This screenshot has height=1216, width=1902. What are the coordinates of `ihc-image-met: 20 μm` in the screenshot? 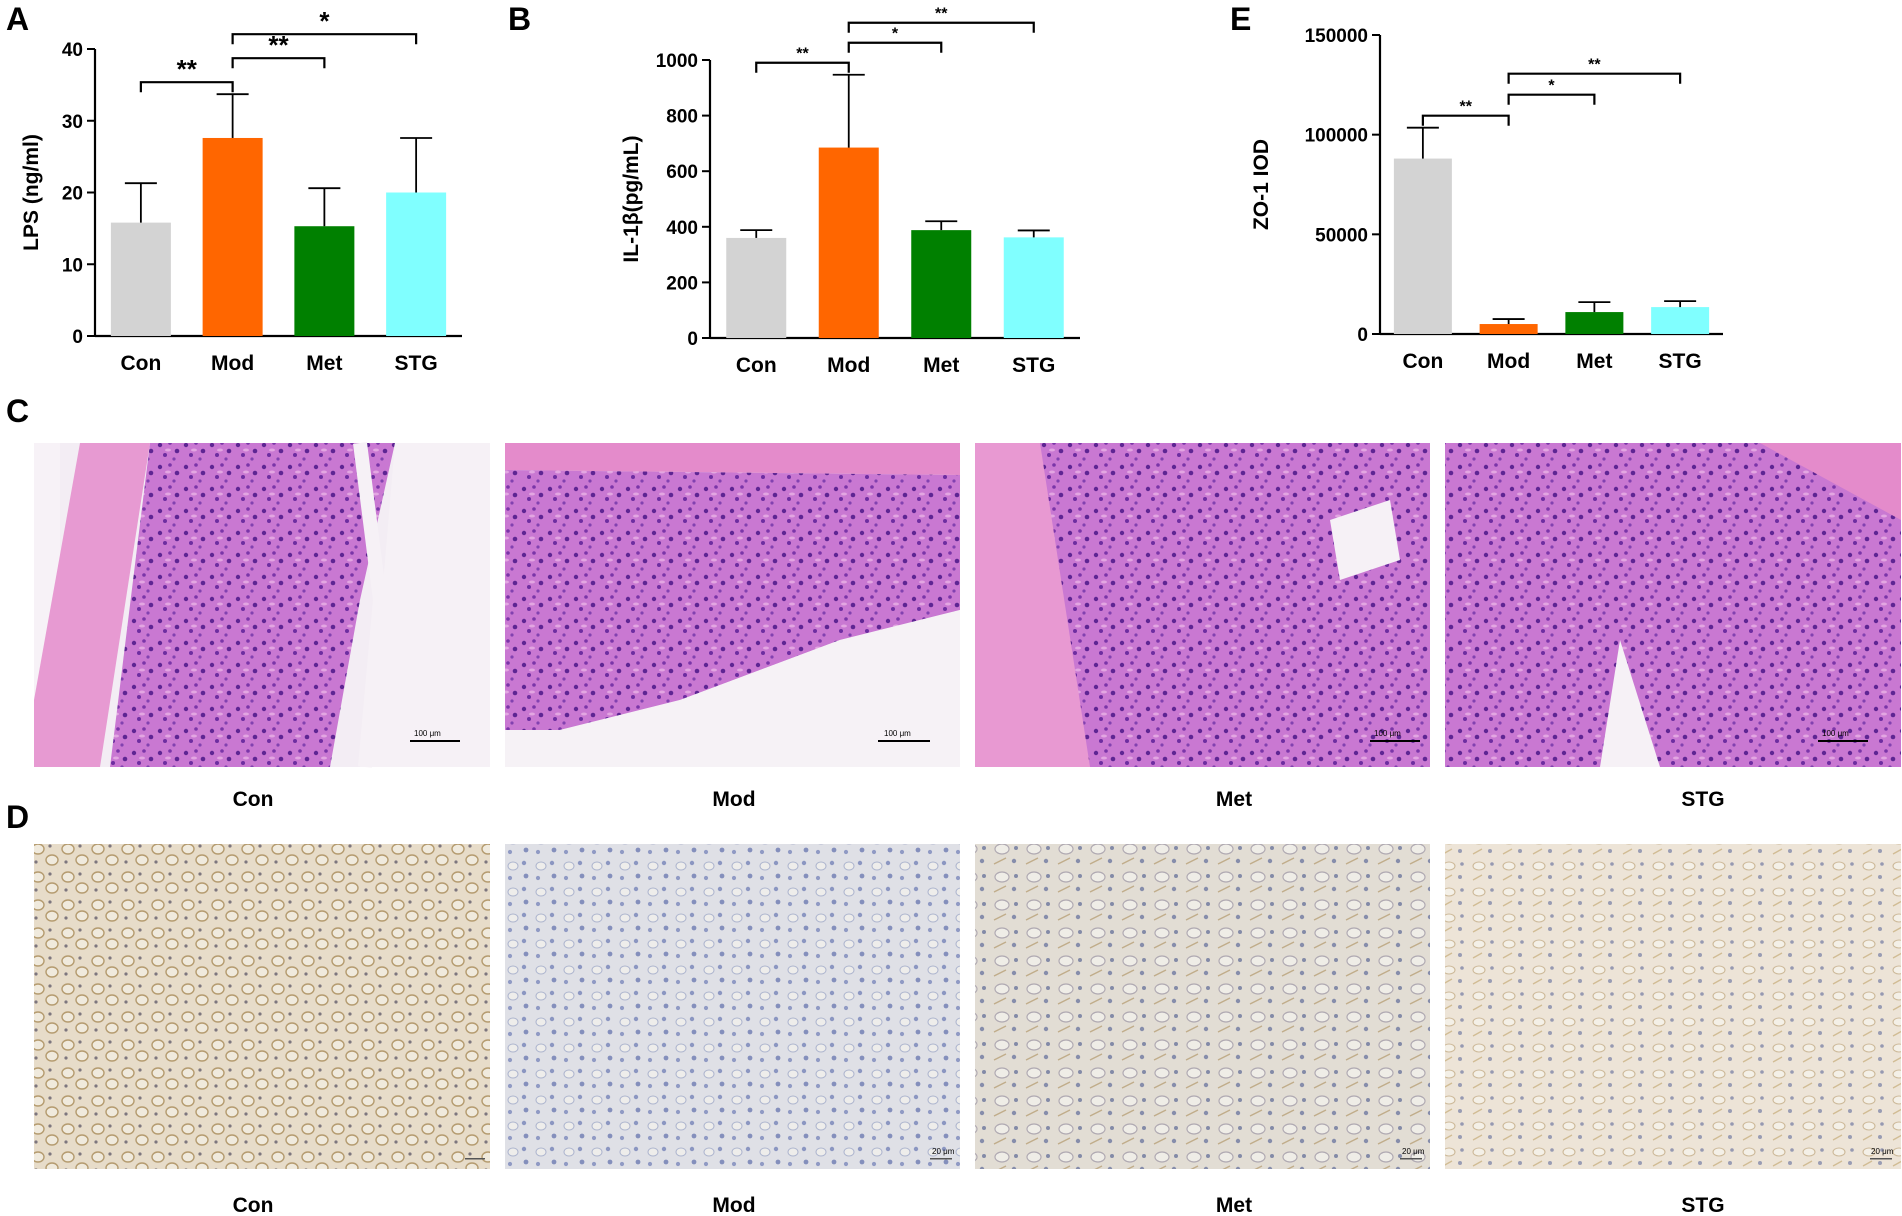 It's located at (1202, 1006).